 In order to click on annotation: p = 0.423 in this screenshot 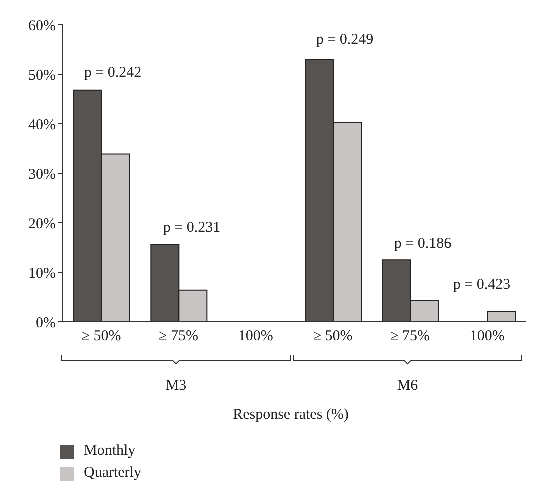, I will do `click(482, 285)`.